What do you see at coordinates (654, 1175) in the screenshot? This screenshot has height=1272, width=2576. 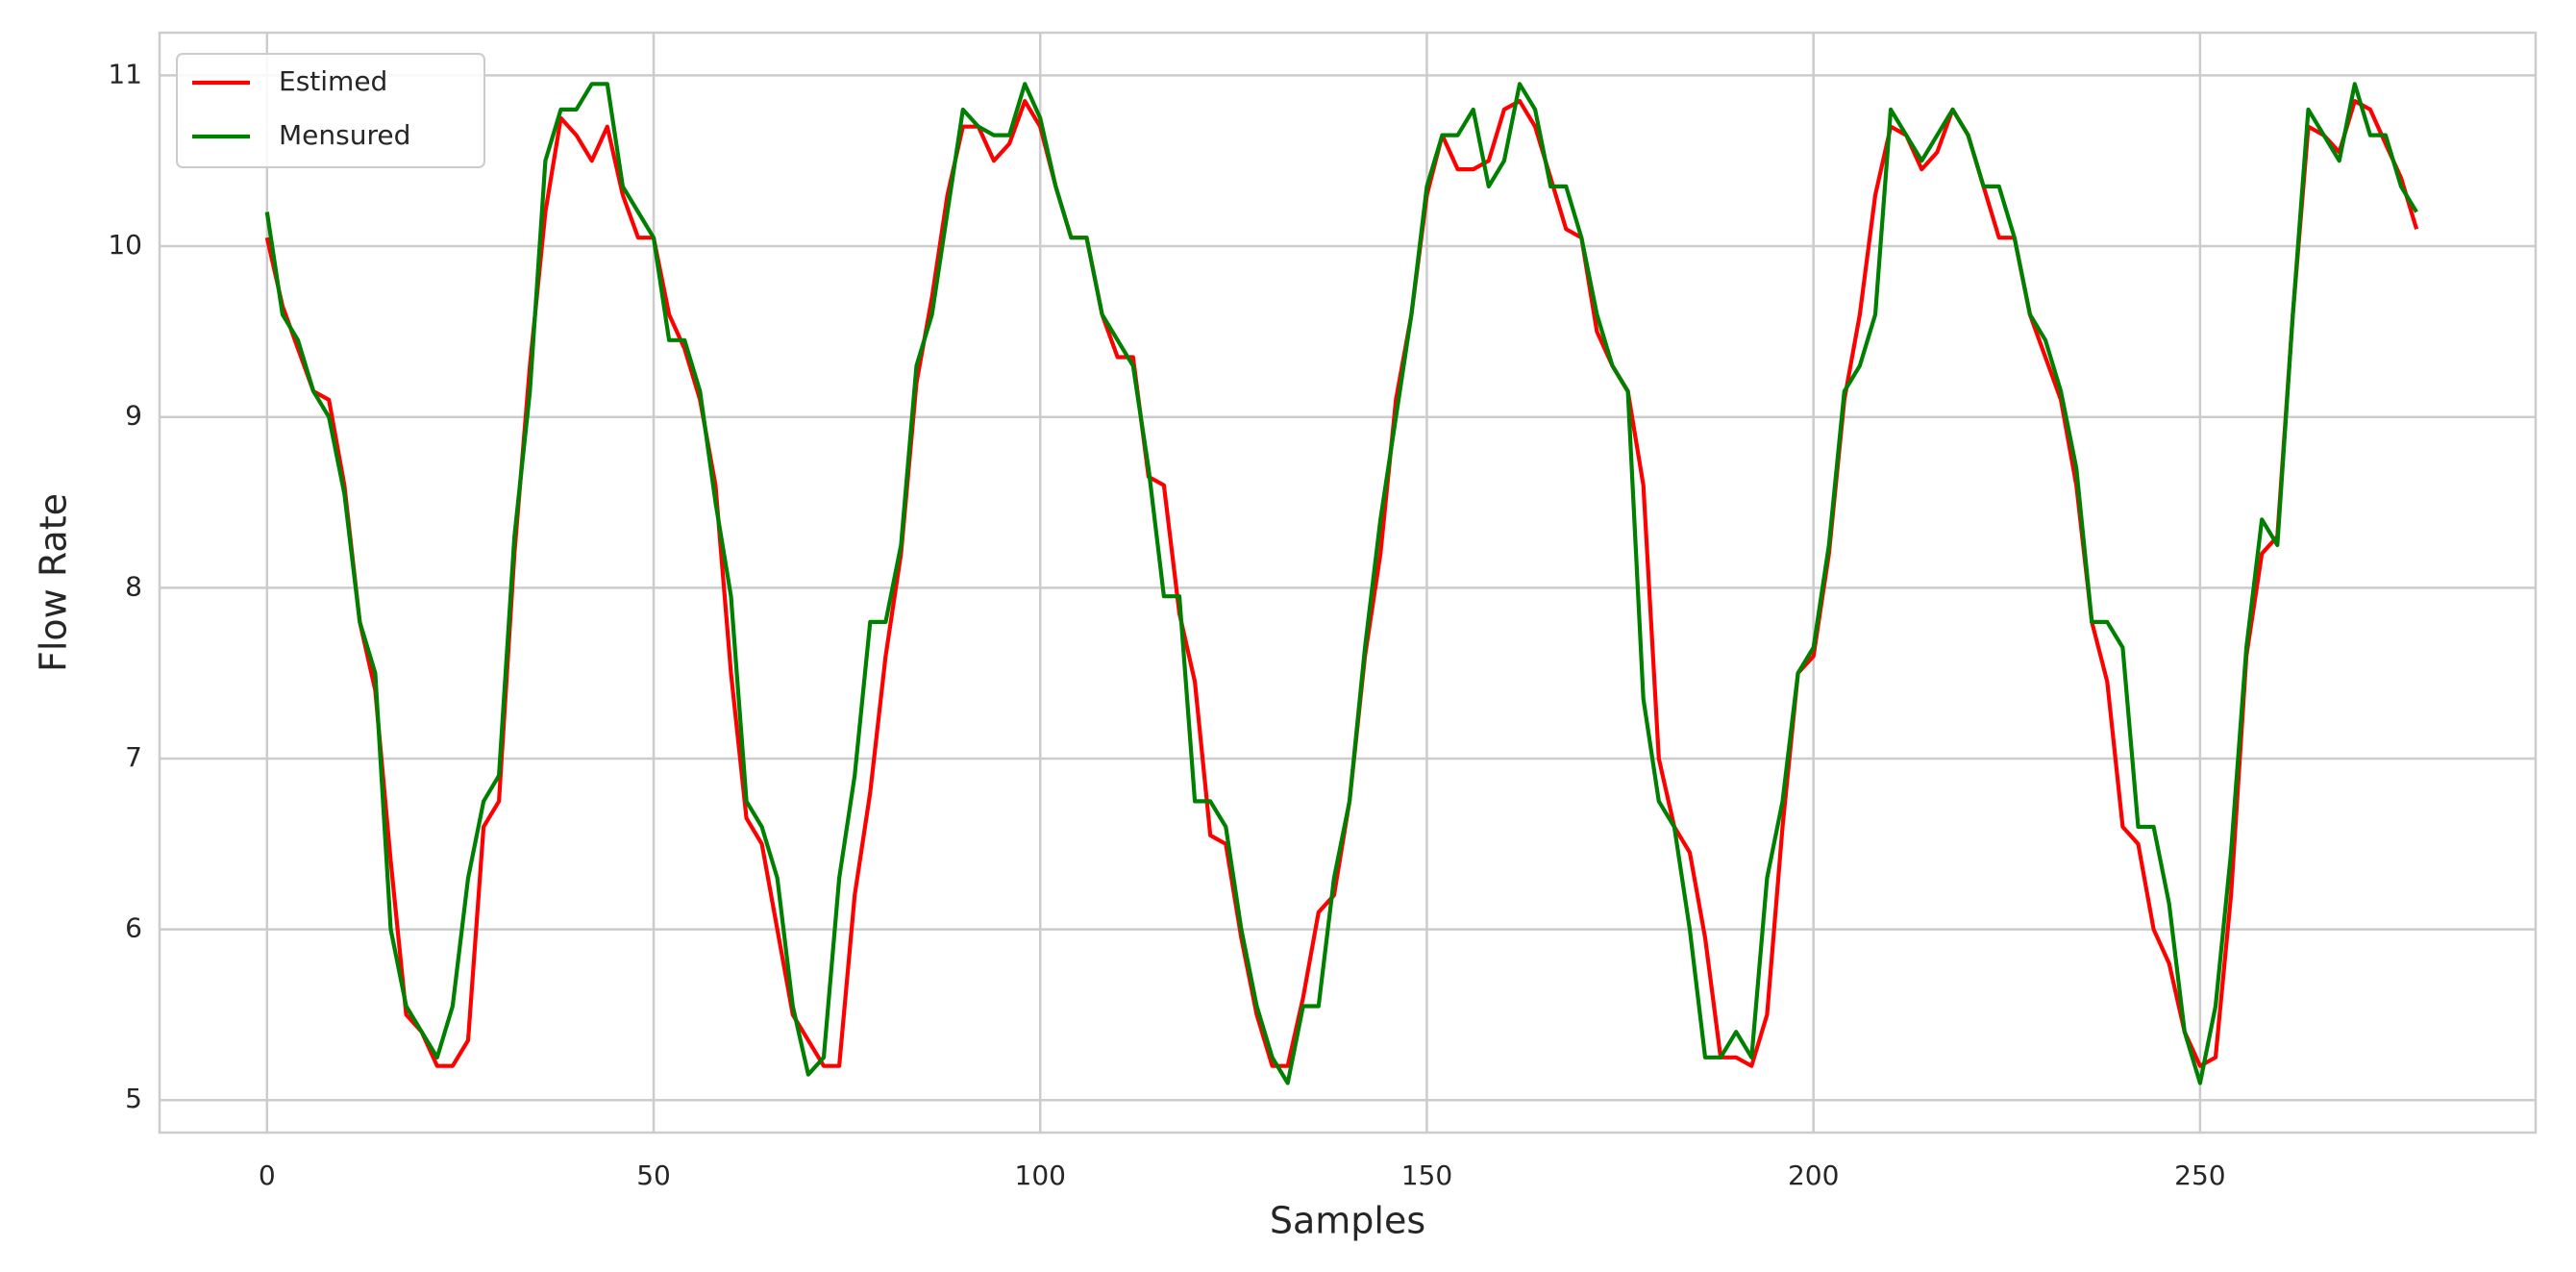 I see `x-tick-label: 50` at bounding box center [654, 1175].